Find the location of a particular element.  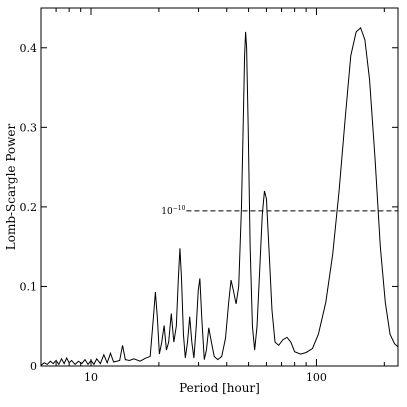

x-tick-label: 100 is located at coordinates (316, 377).